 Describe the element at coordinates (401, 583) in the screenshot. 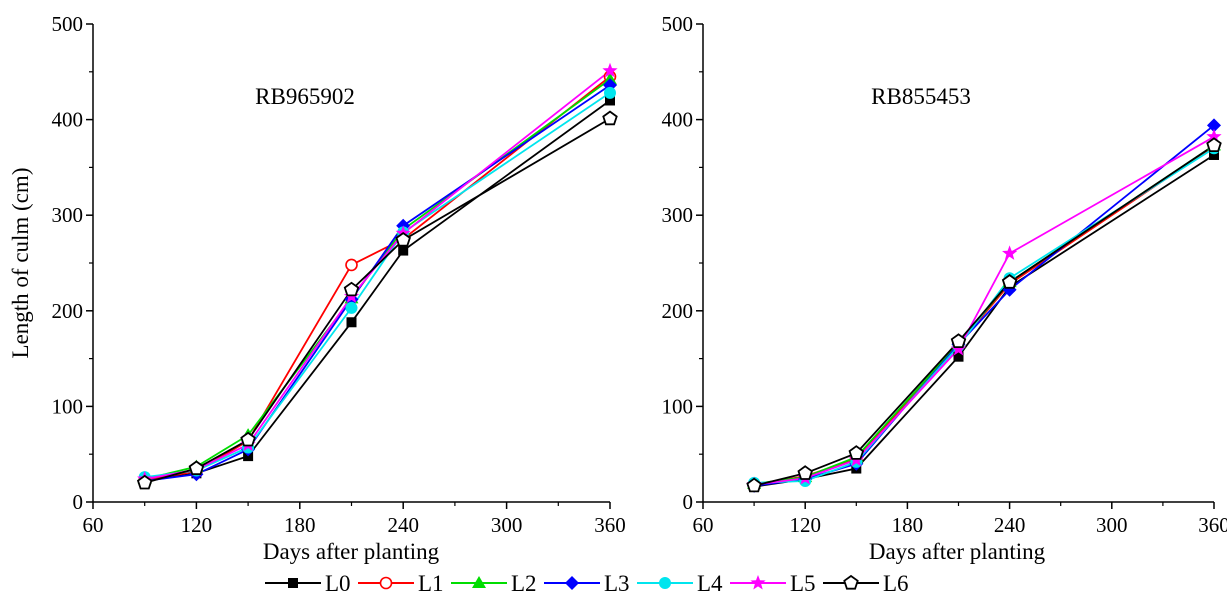

I see `legend-item-l1: L1` at that location.